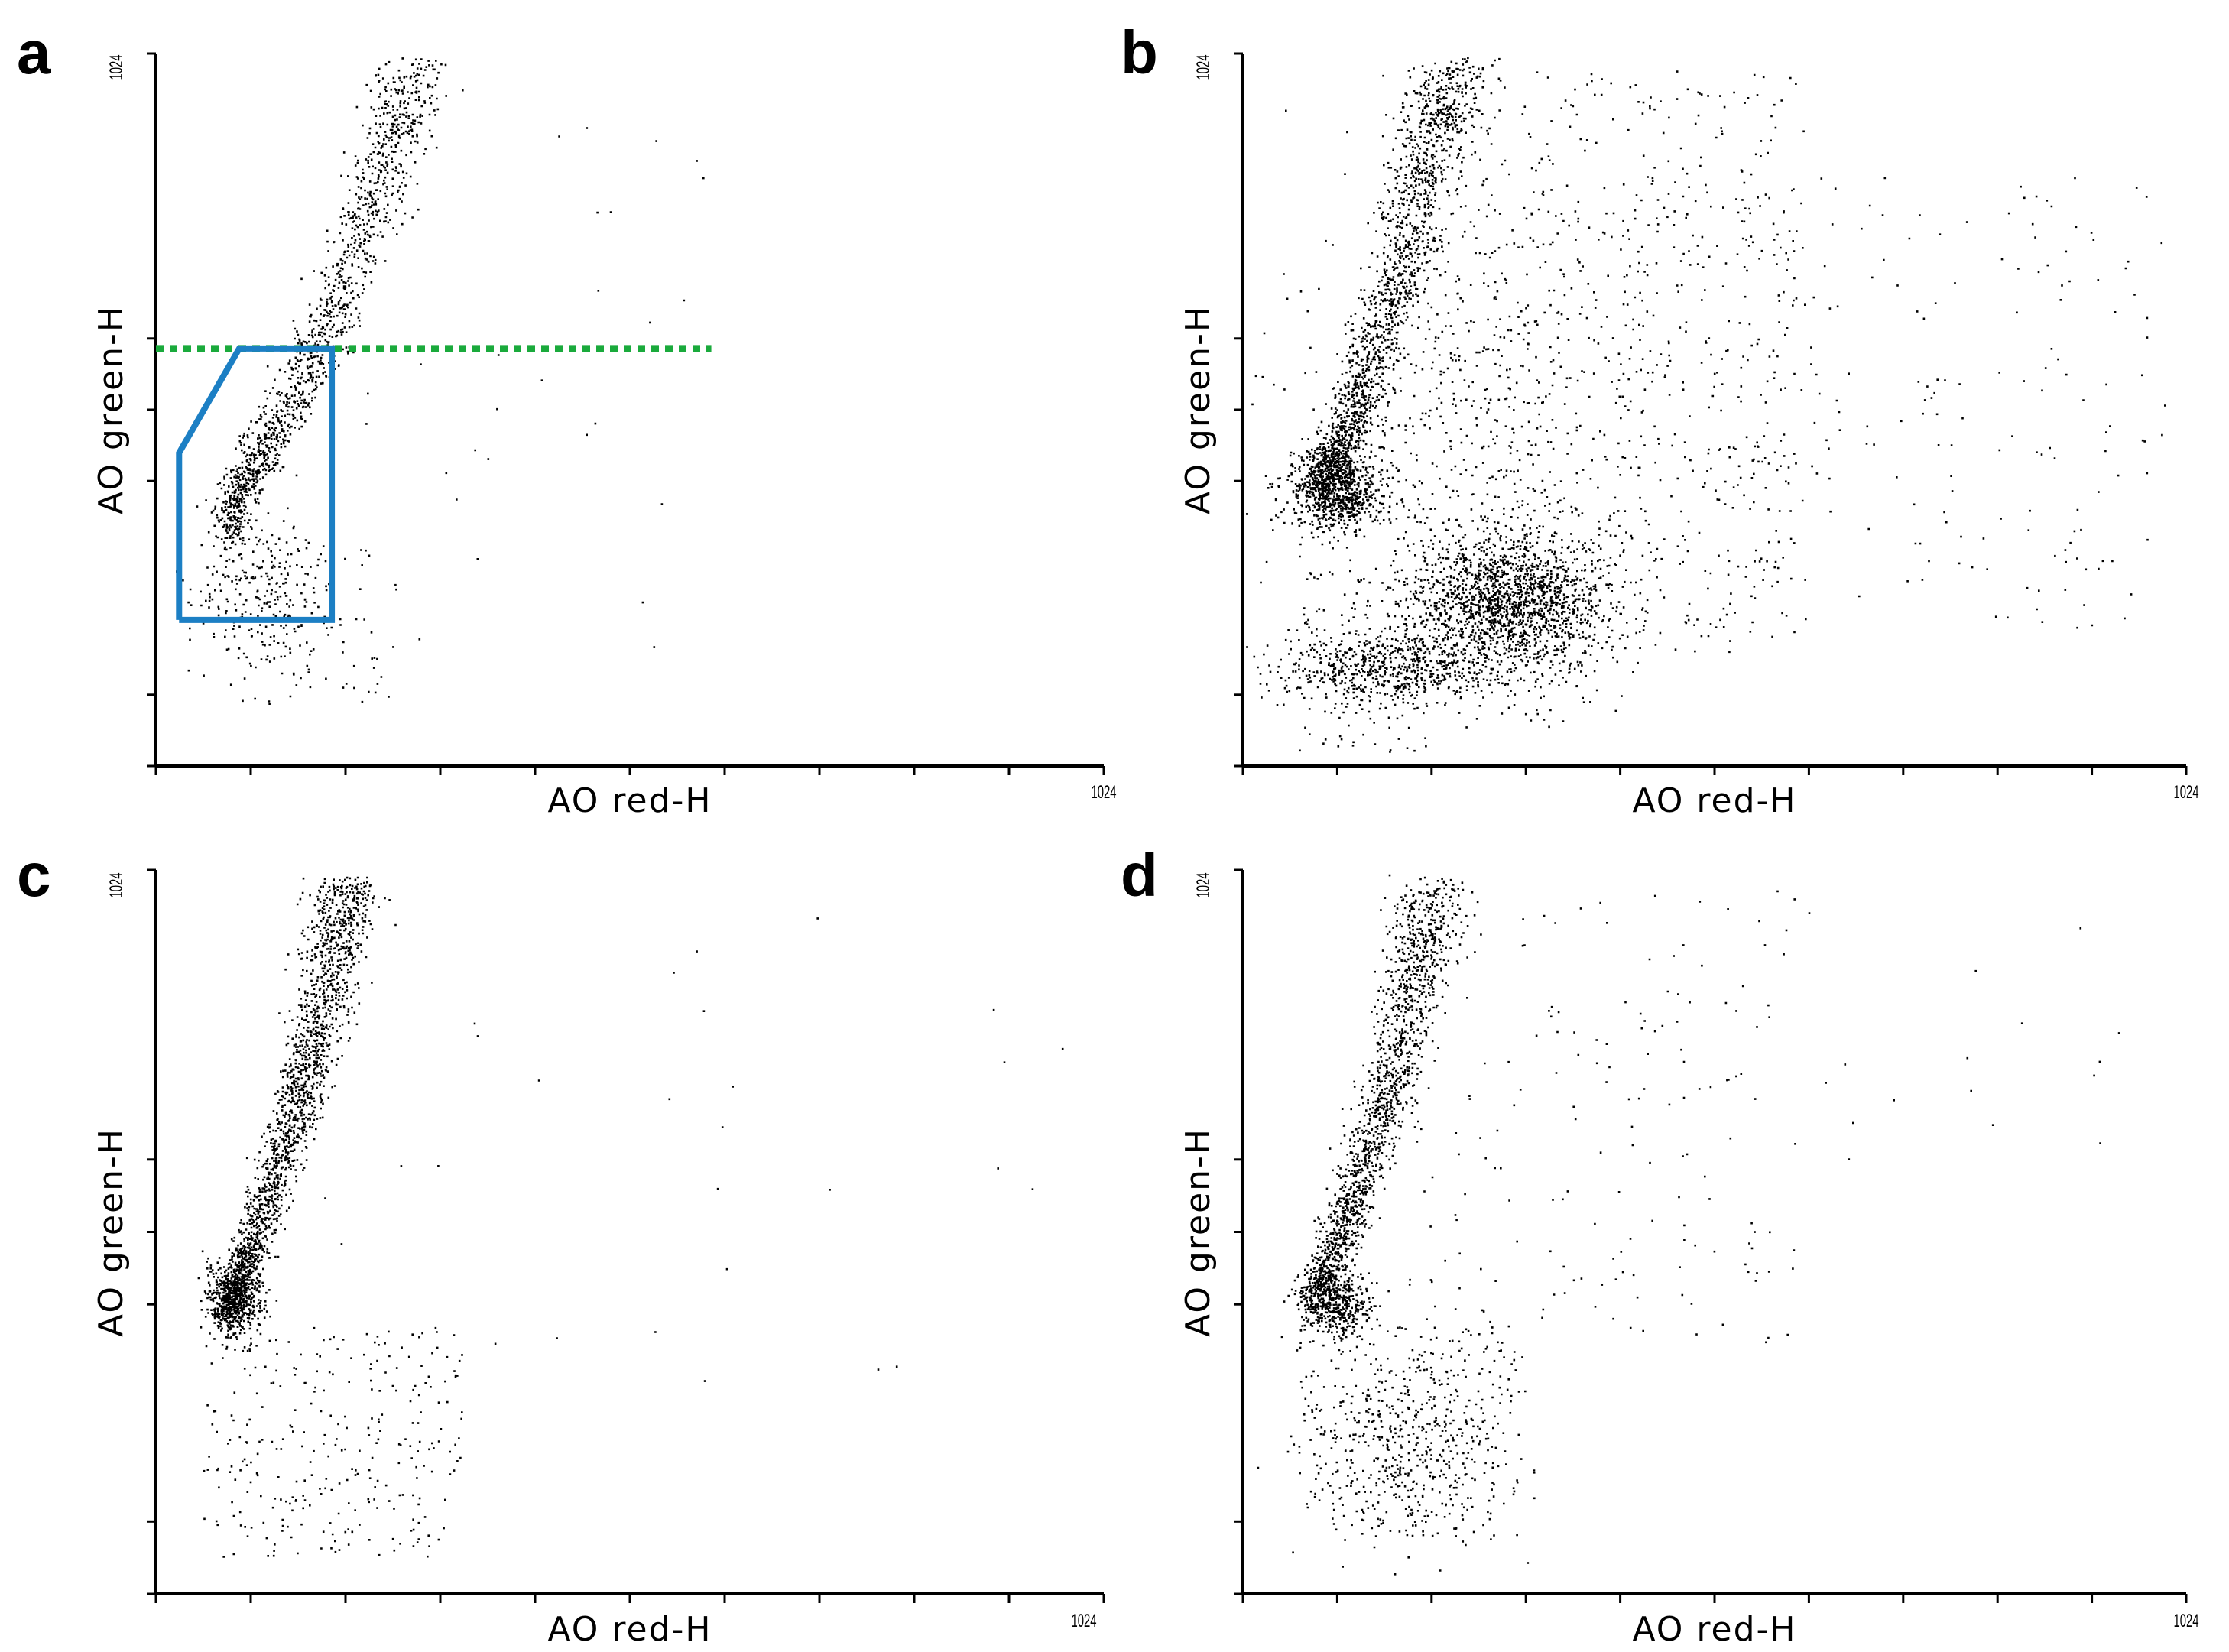 The image size is (2229, 1652). Describe the element at coordinates (434, 484) in the screenshot. I see `gate-overlay` at that location.